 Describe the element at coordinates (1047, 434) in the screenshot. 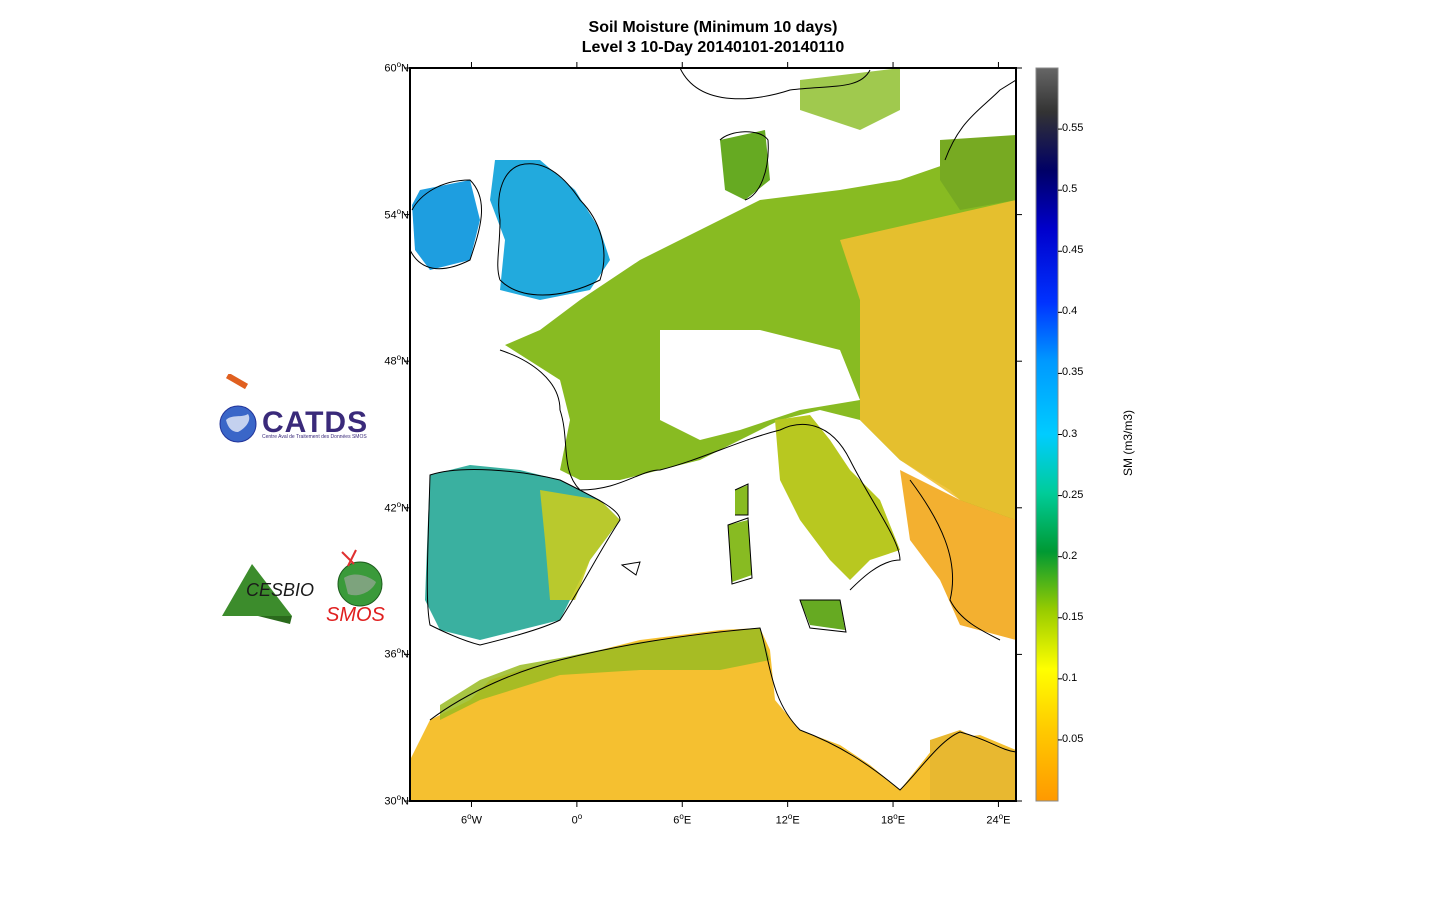

I see `colorbar` at that location.